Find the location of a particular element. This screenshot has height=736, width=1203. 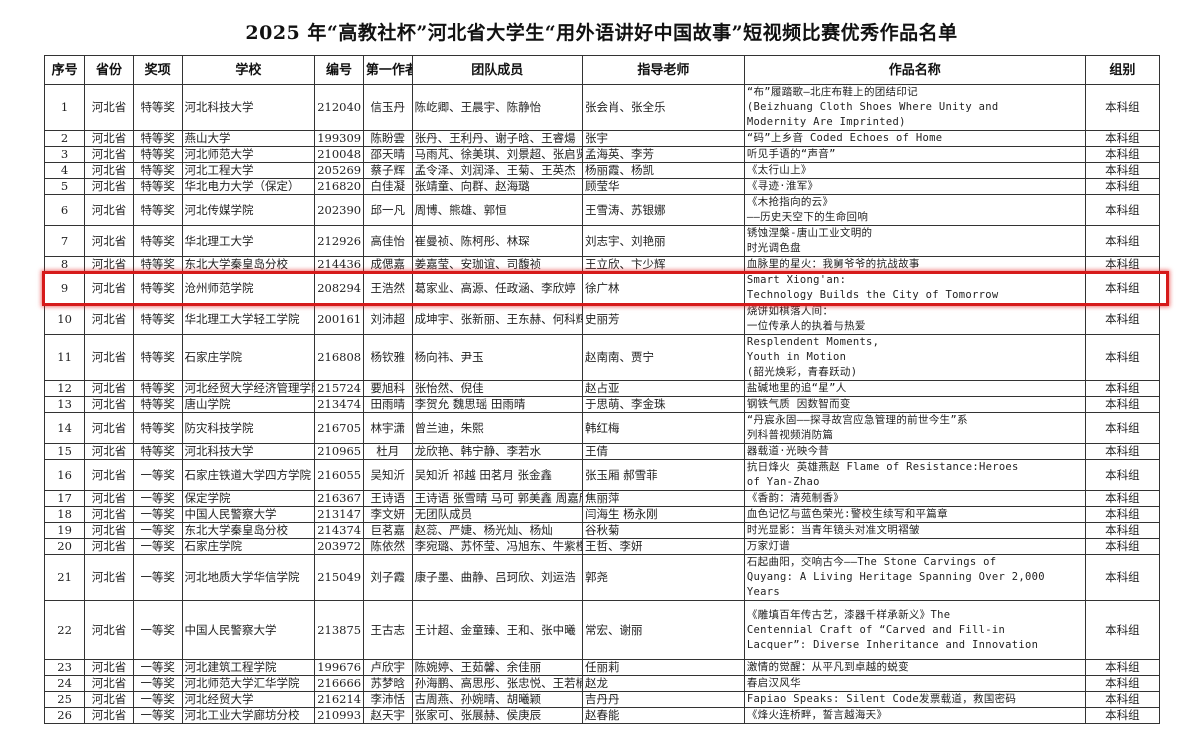

cell-work: 《寻迹·淮军》 is located at coordinates (914, 186).